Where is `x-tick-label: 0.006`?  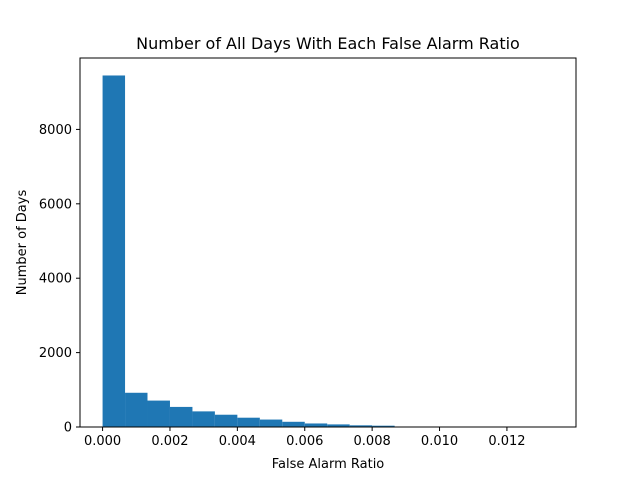 x-tick-label: 0.006 is located at coordinates (304, 441).